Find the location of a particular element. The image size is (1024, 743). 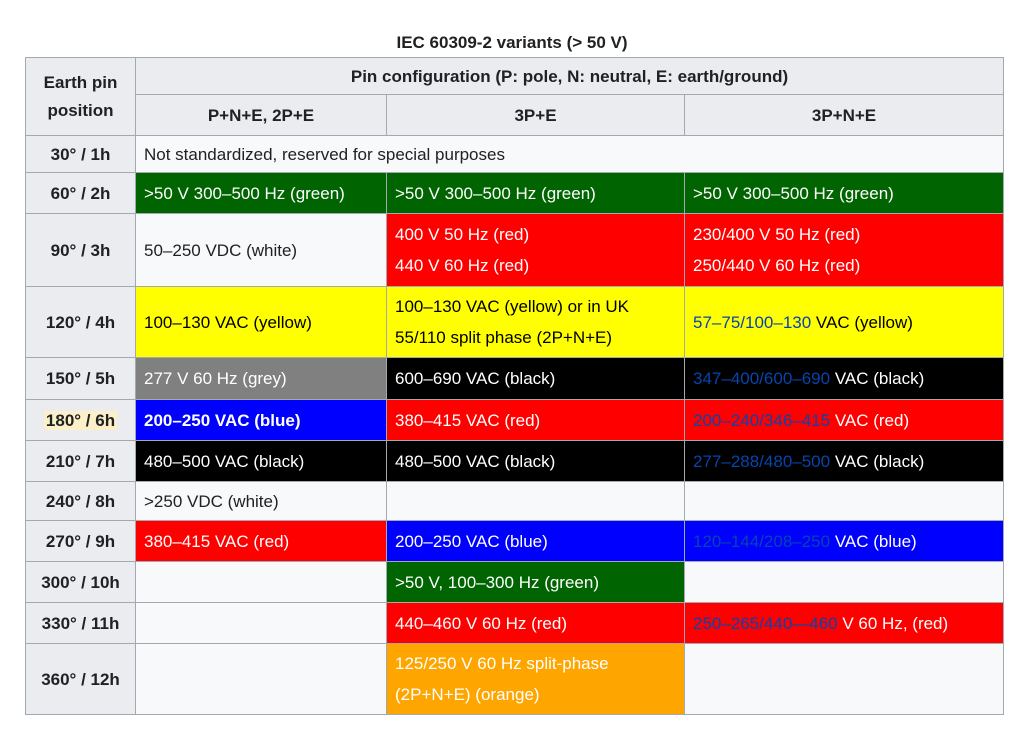

highlighted-row-header: 180° / 6h is located at coordinates (80, 420).